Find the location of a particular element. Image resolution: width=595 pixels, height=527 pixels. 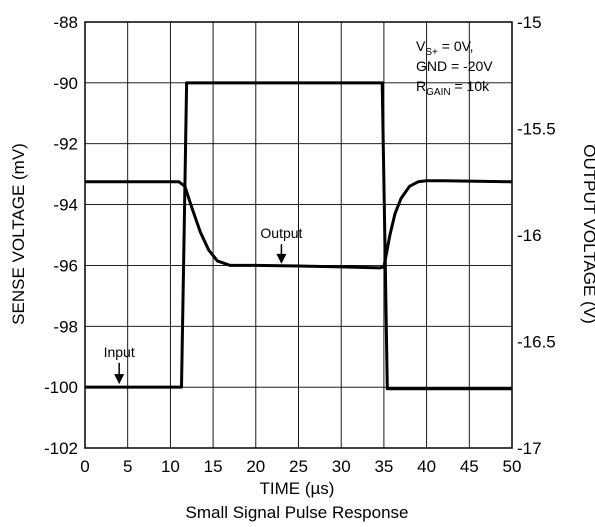

x-tick-label: 35 is located at coordinates (383, 466).